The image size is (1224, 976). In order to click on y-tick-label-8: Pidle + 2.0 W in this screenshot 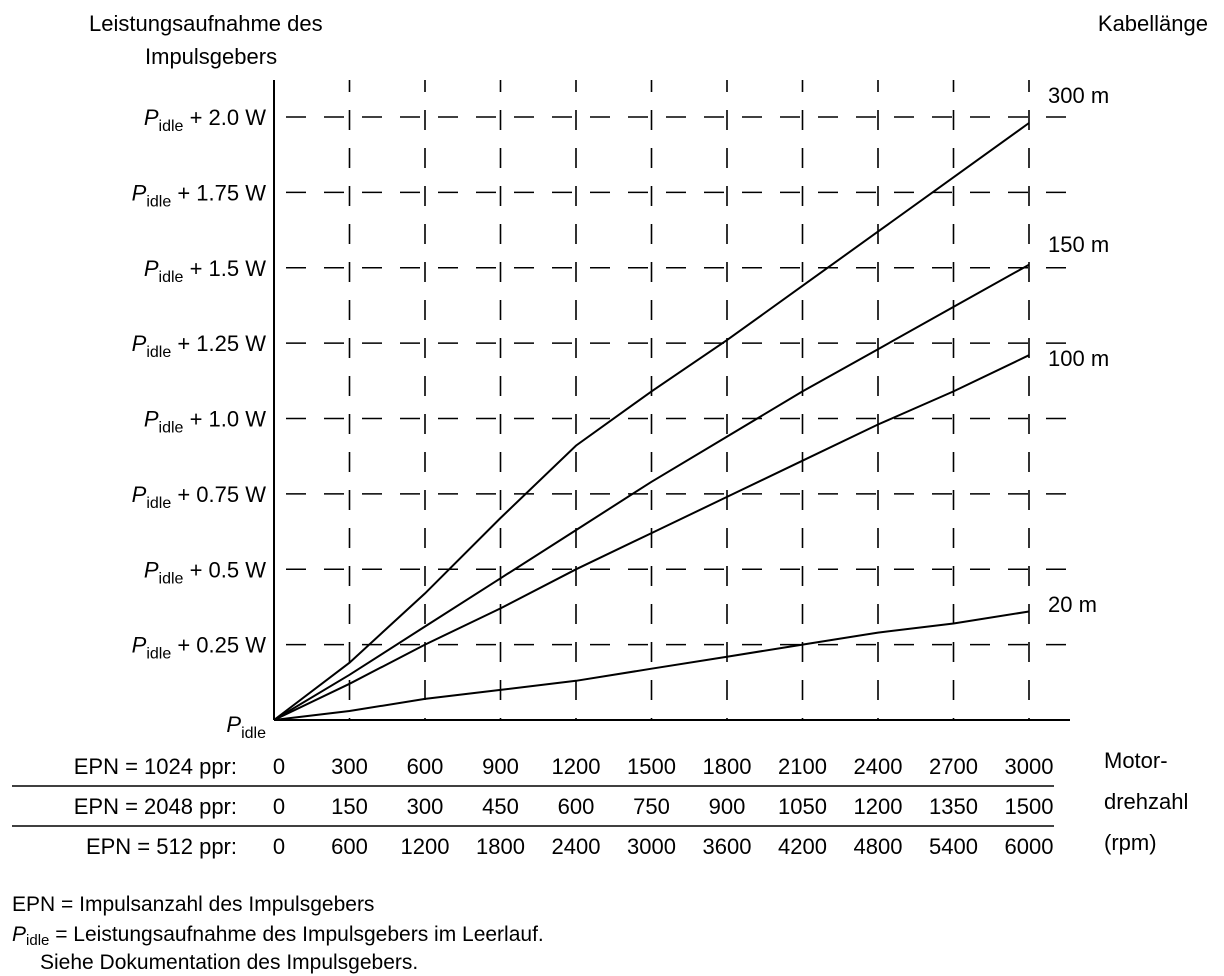, I will do `click(205, 120)`.